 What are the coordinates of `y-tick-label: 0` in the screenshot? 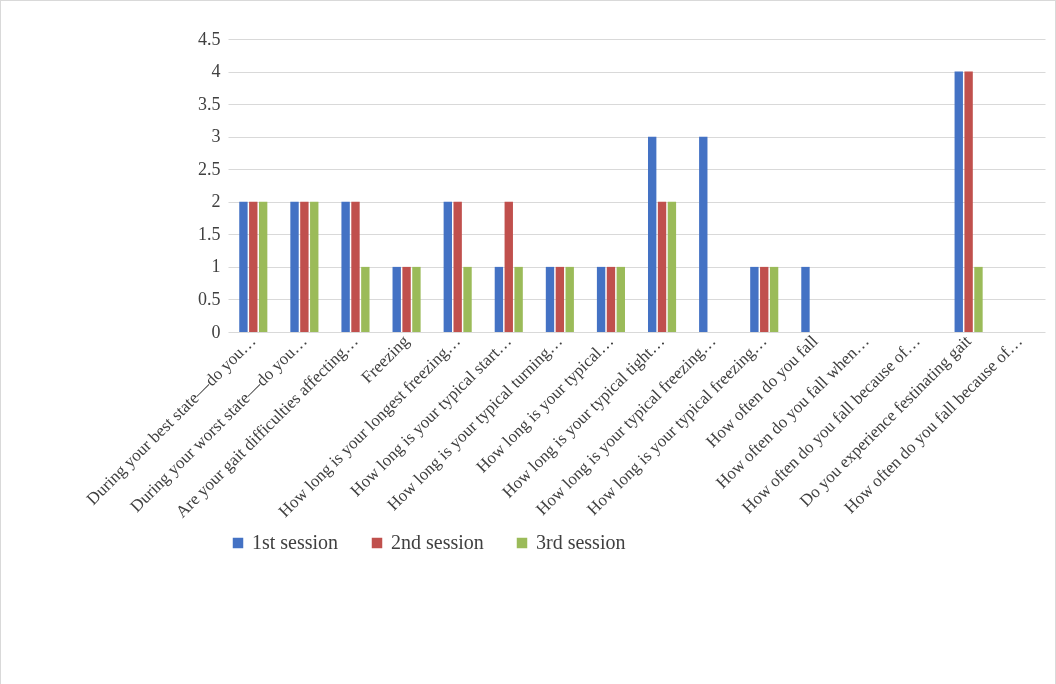 It's located at (216, 331).